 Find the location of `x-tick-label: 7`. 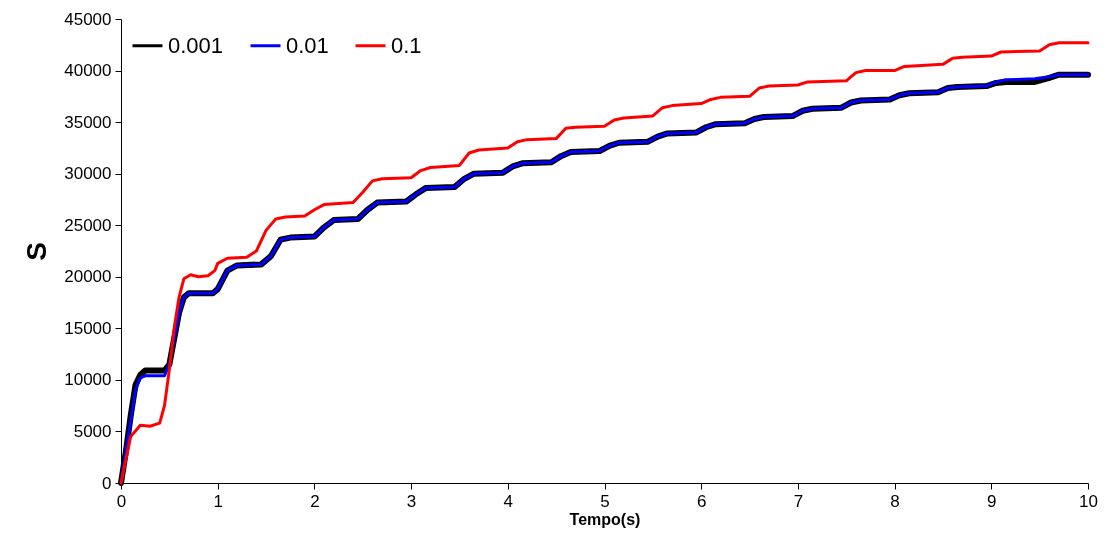

x-tick-label: 7 is located at coordinates (798, 501).